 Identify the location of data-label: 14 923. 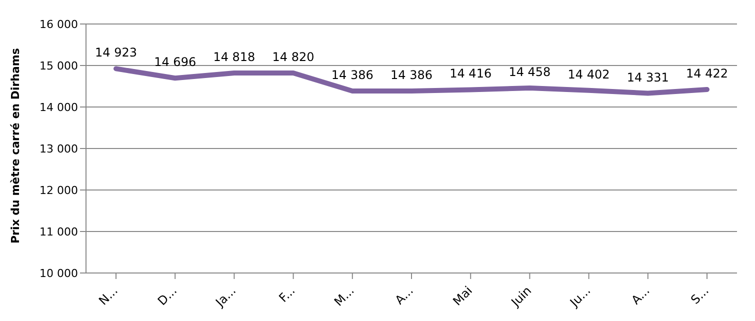
(116, 53).